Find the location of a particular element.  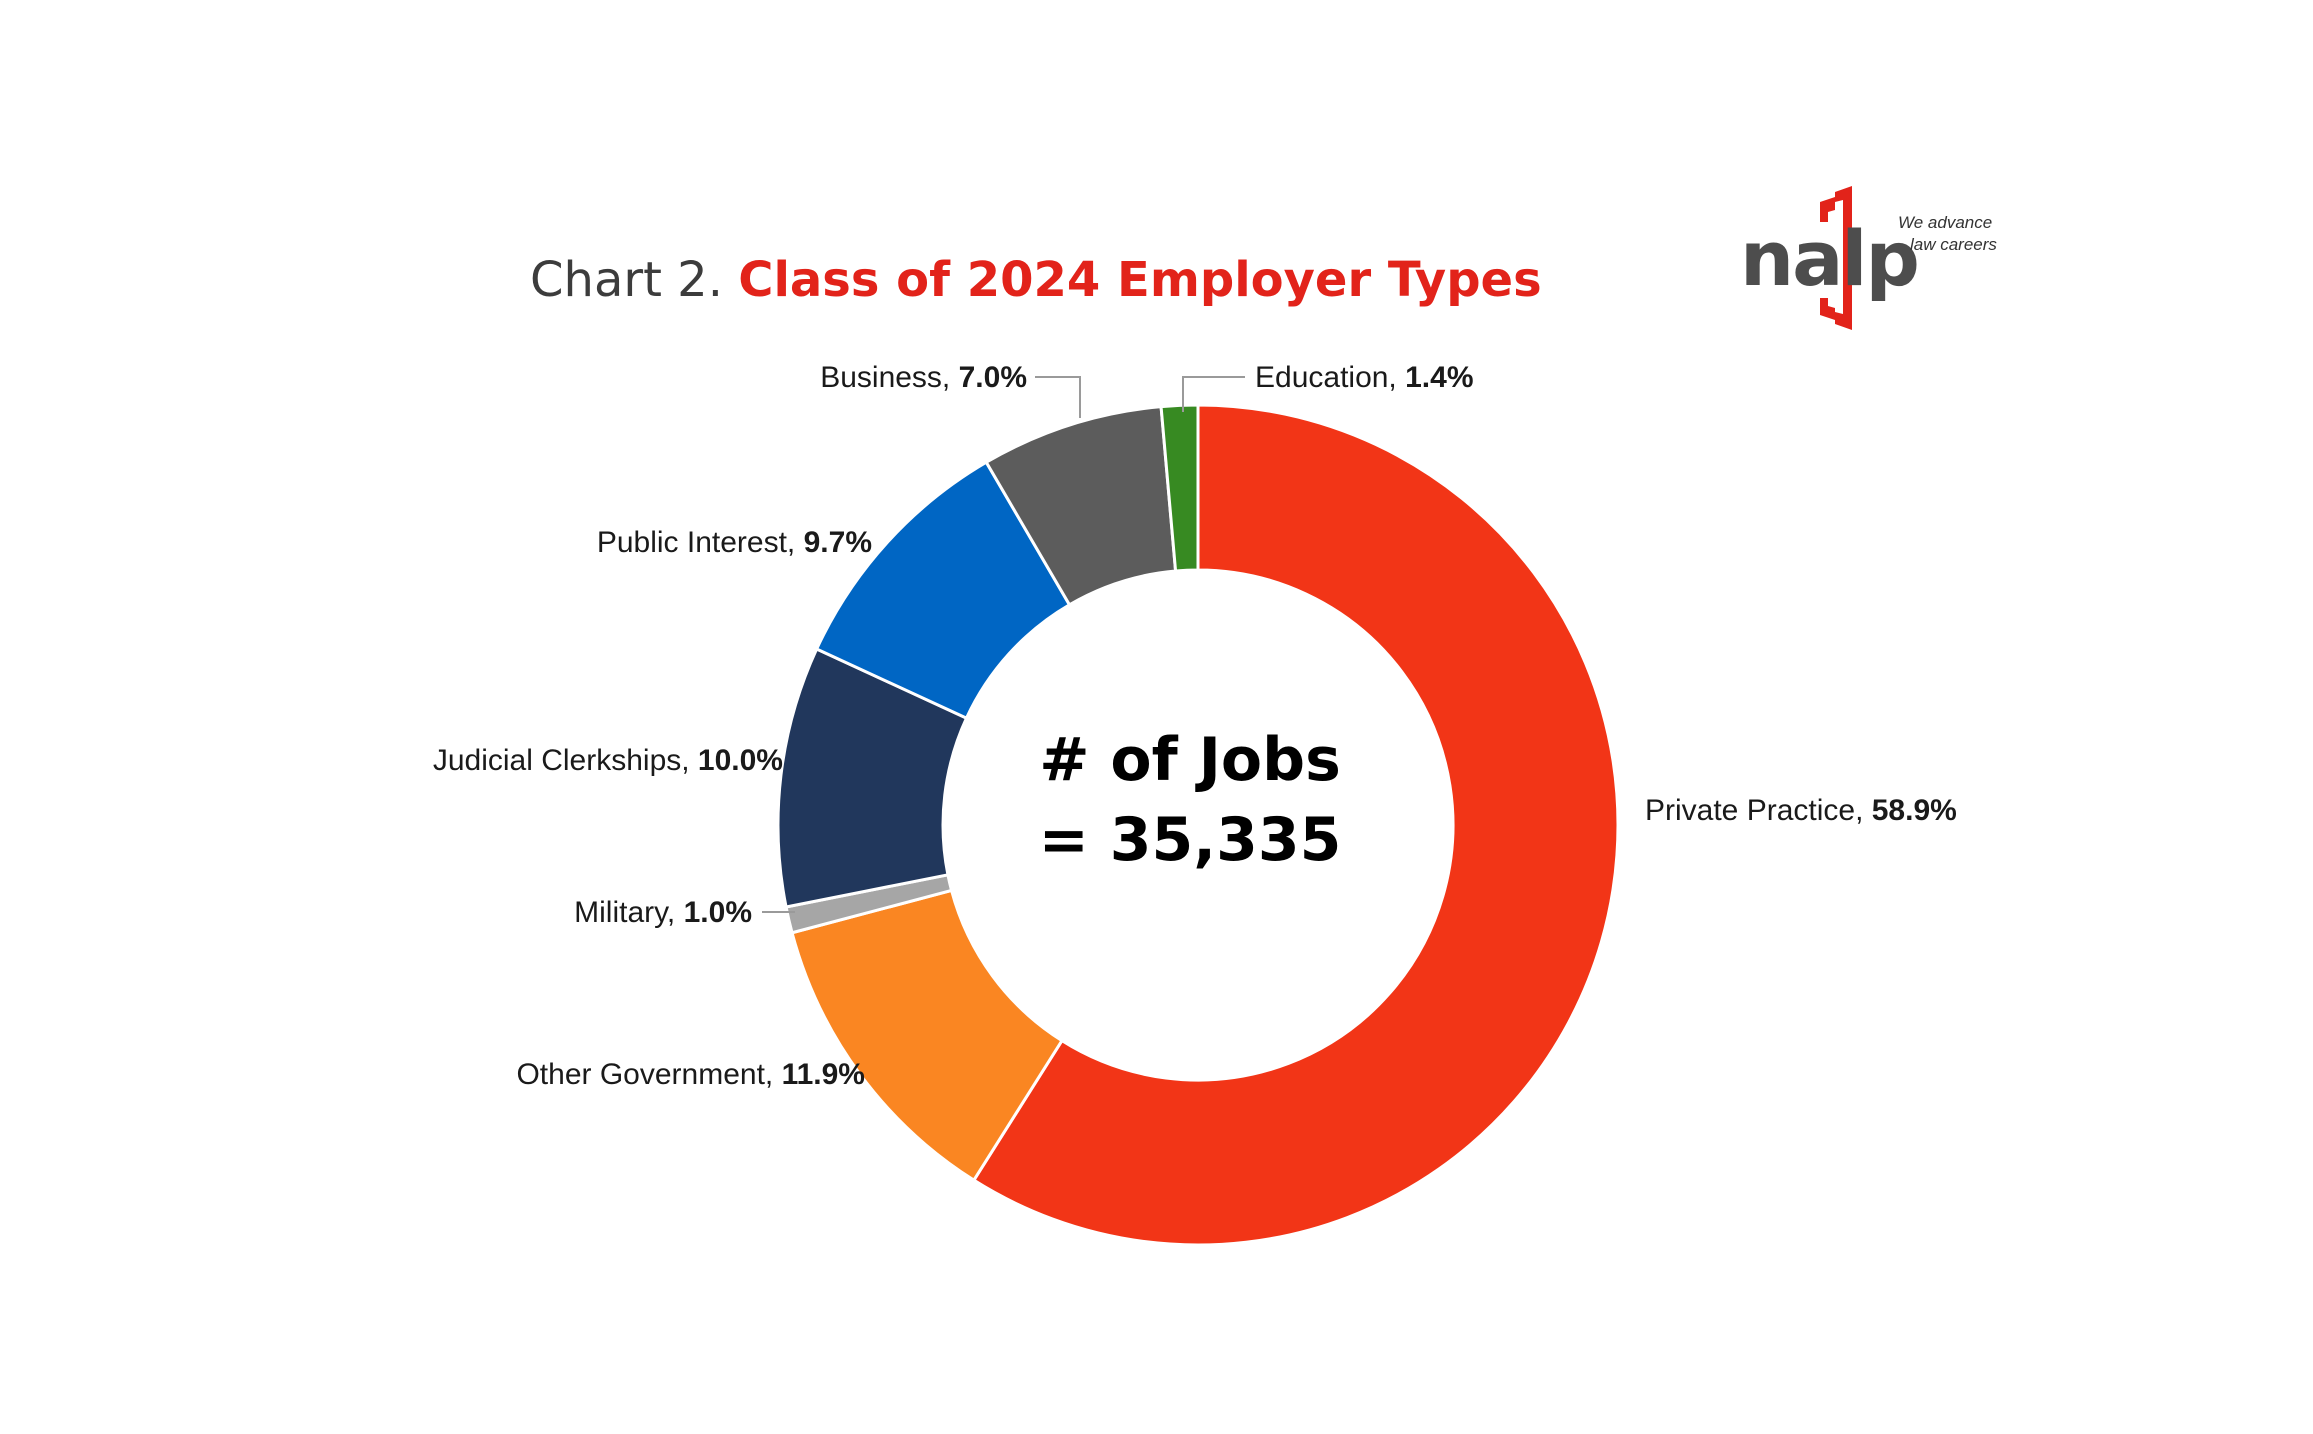

chart-title: Chart 2. Class of 2024 Employer Types is located at coordinates (1036, 280).